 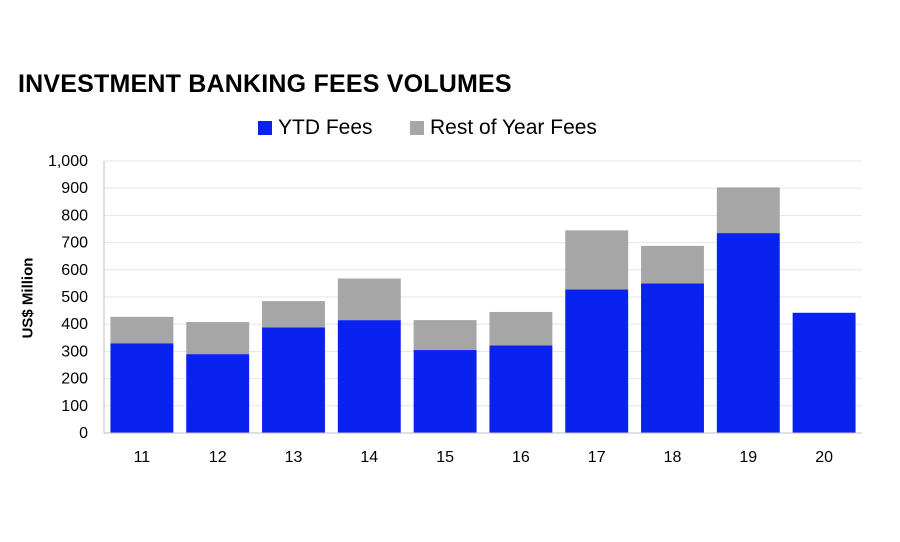 I want to click on legend-item-rest-of-year: Rest of Year Fees, so click(x=503, y=128).